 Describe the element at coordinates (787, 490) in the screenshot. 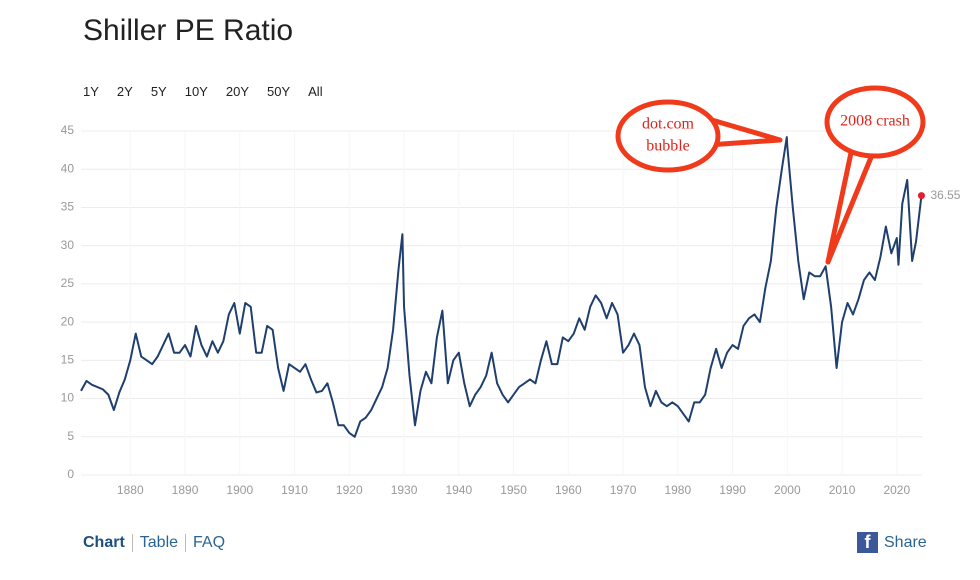

I see `x-tick-label: 2000` at that location.